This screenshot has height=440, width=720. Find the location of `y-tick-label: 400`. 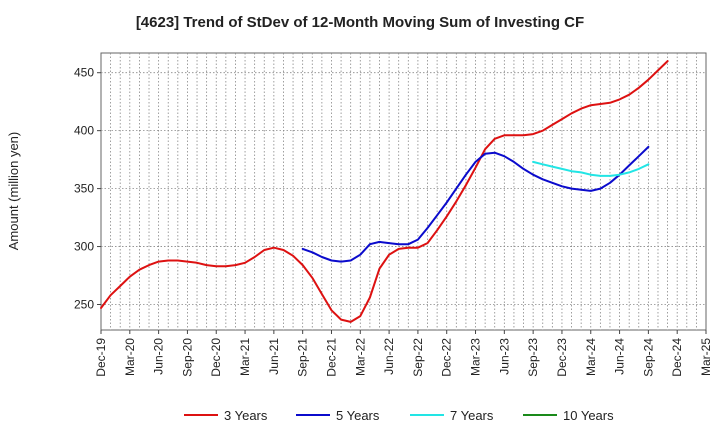

y-tick-label: 400 is located at coordinates (84, 131).